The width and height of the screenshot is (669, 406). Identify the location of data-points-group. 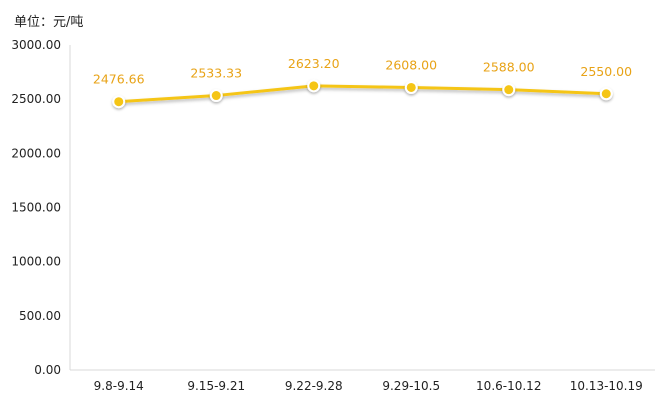
(362, 94).